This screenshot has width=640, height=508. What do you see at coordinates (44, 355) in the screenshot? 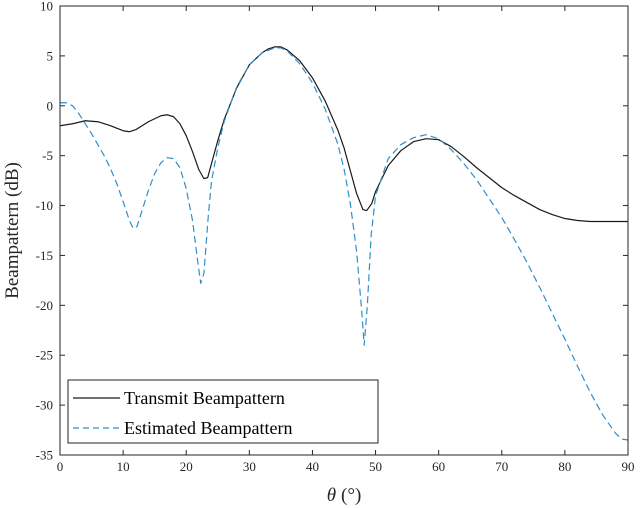
I see `y-tick-label: -25` at bounding box center [44, 355].